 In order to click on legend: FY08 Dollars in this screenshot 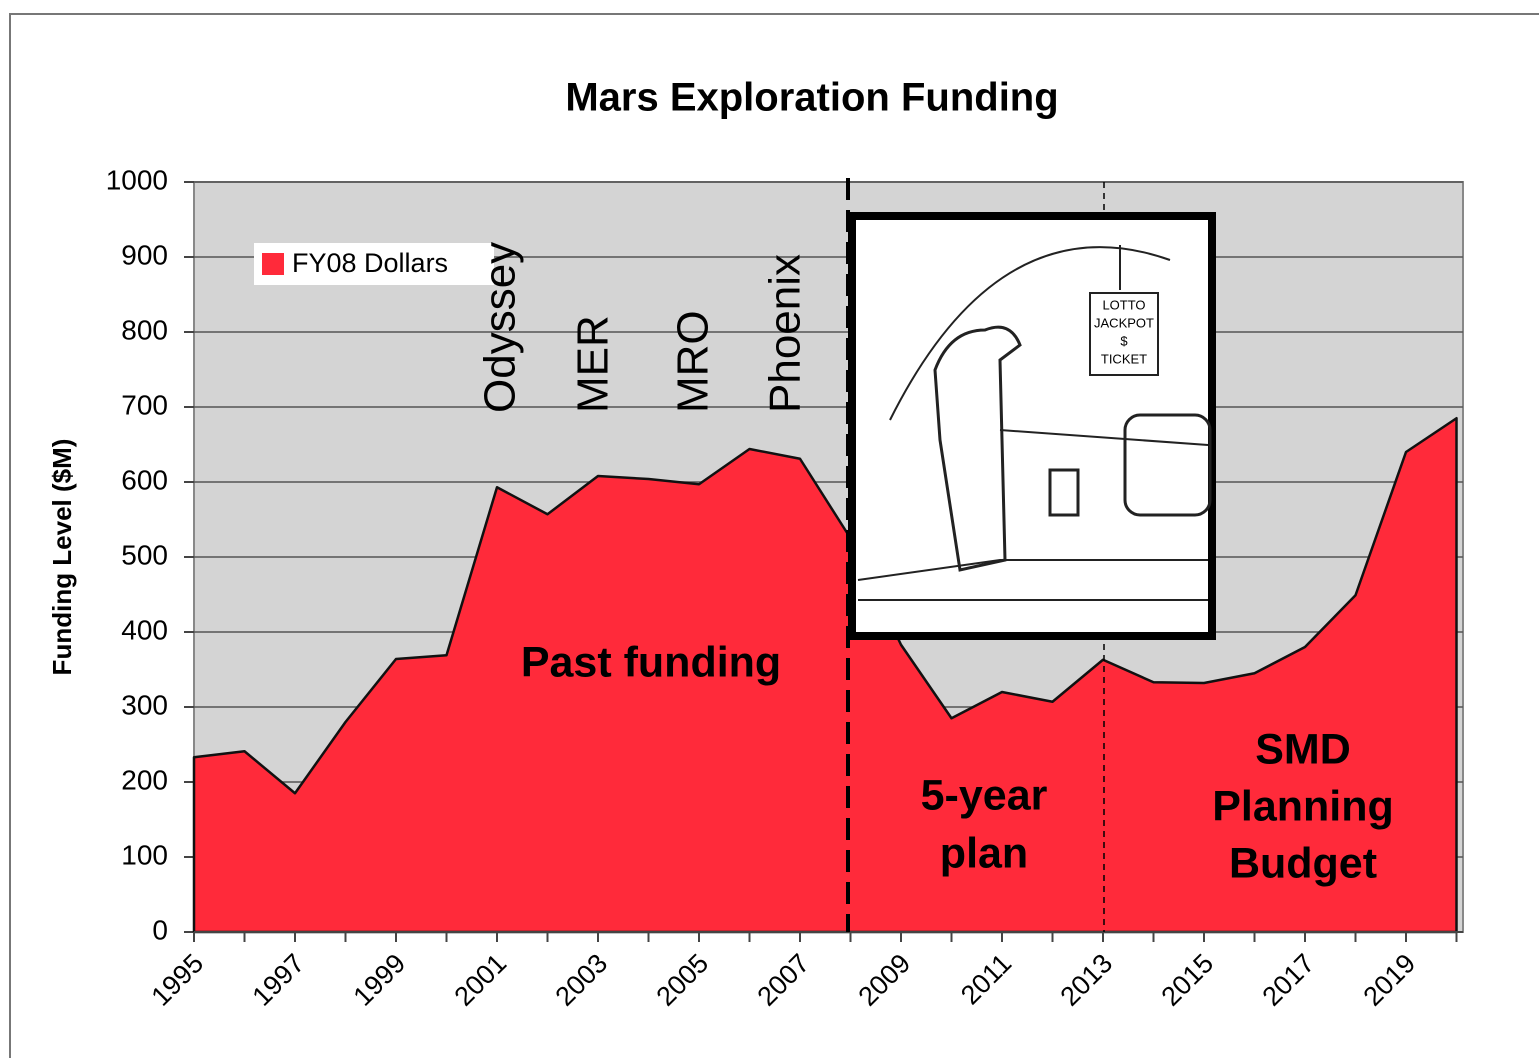, I will do `click(374, 264)`.